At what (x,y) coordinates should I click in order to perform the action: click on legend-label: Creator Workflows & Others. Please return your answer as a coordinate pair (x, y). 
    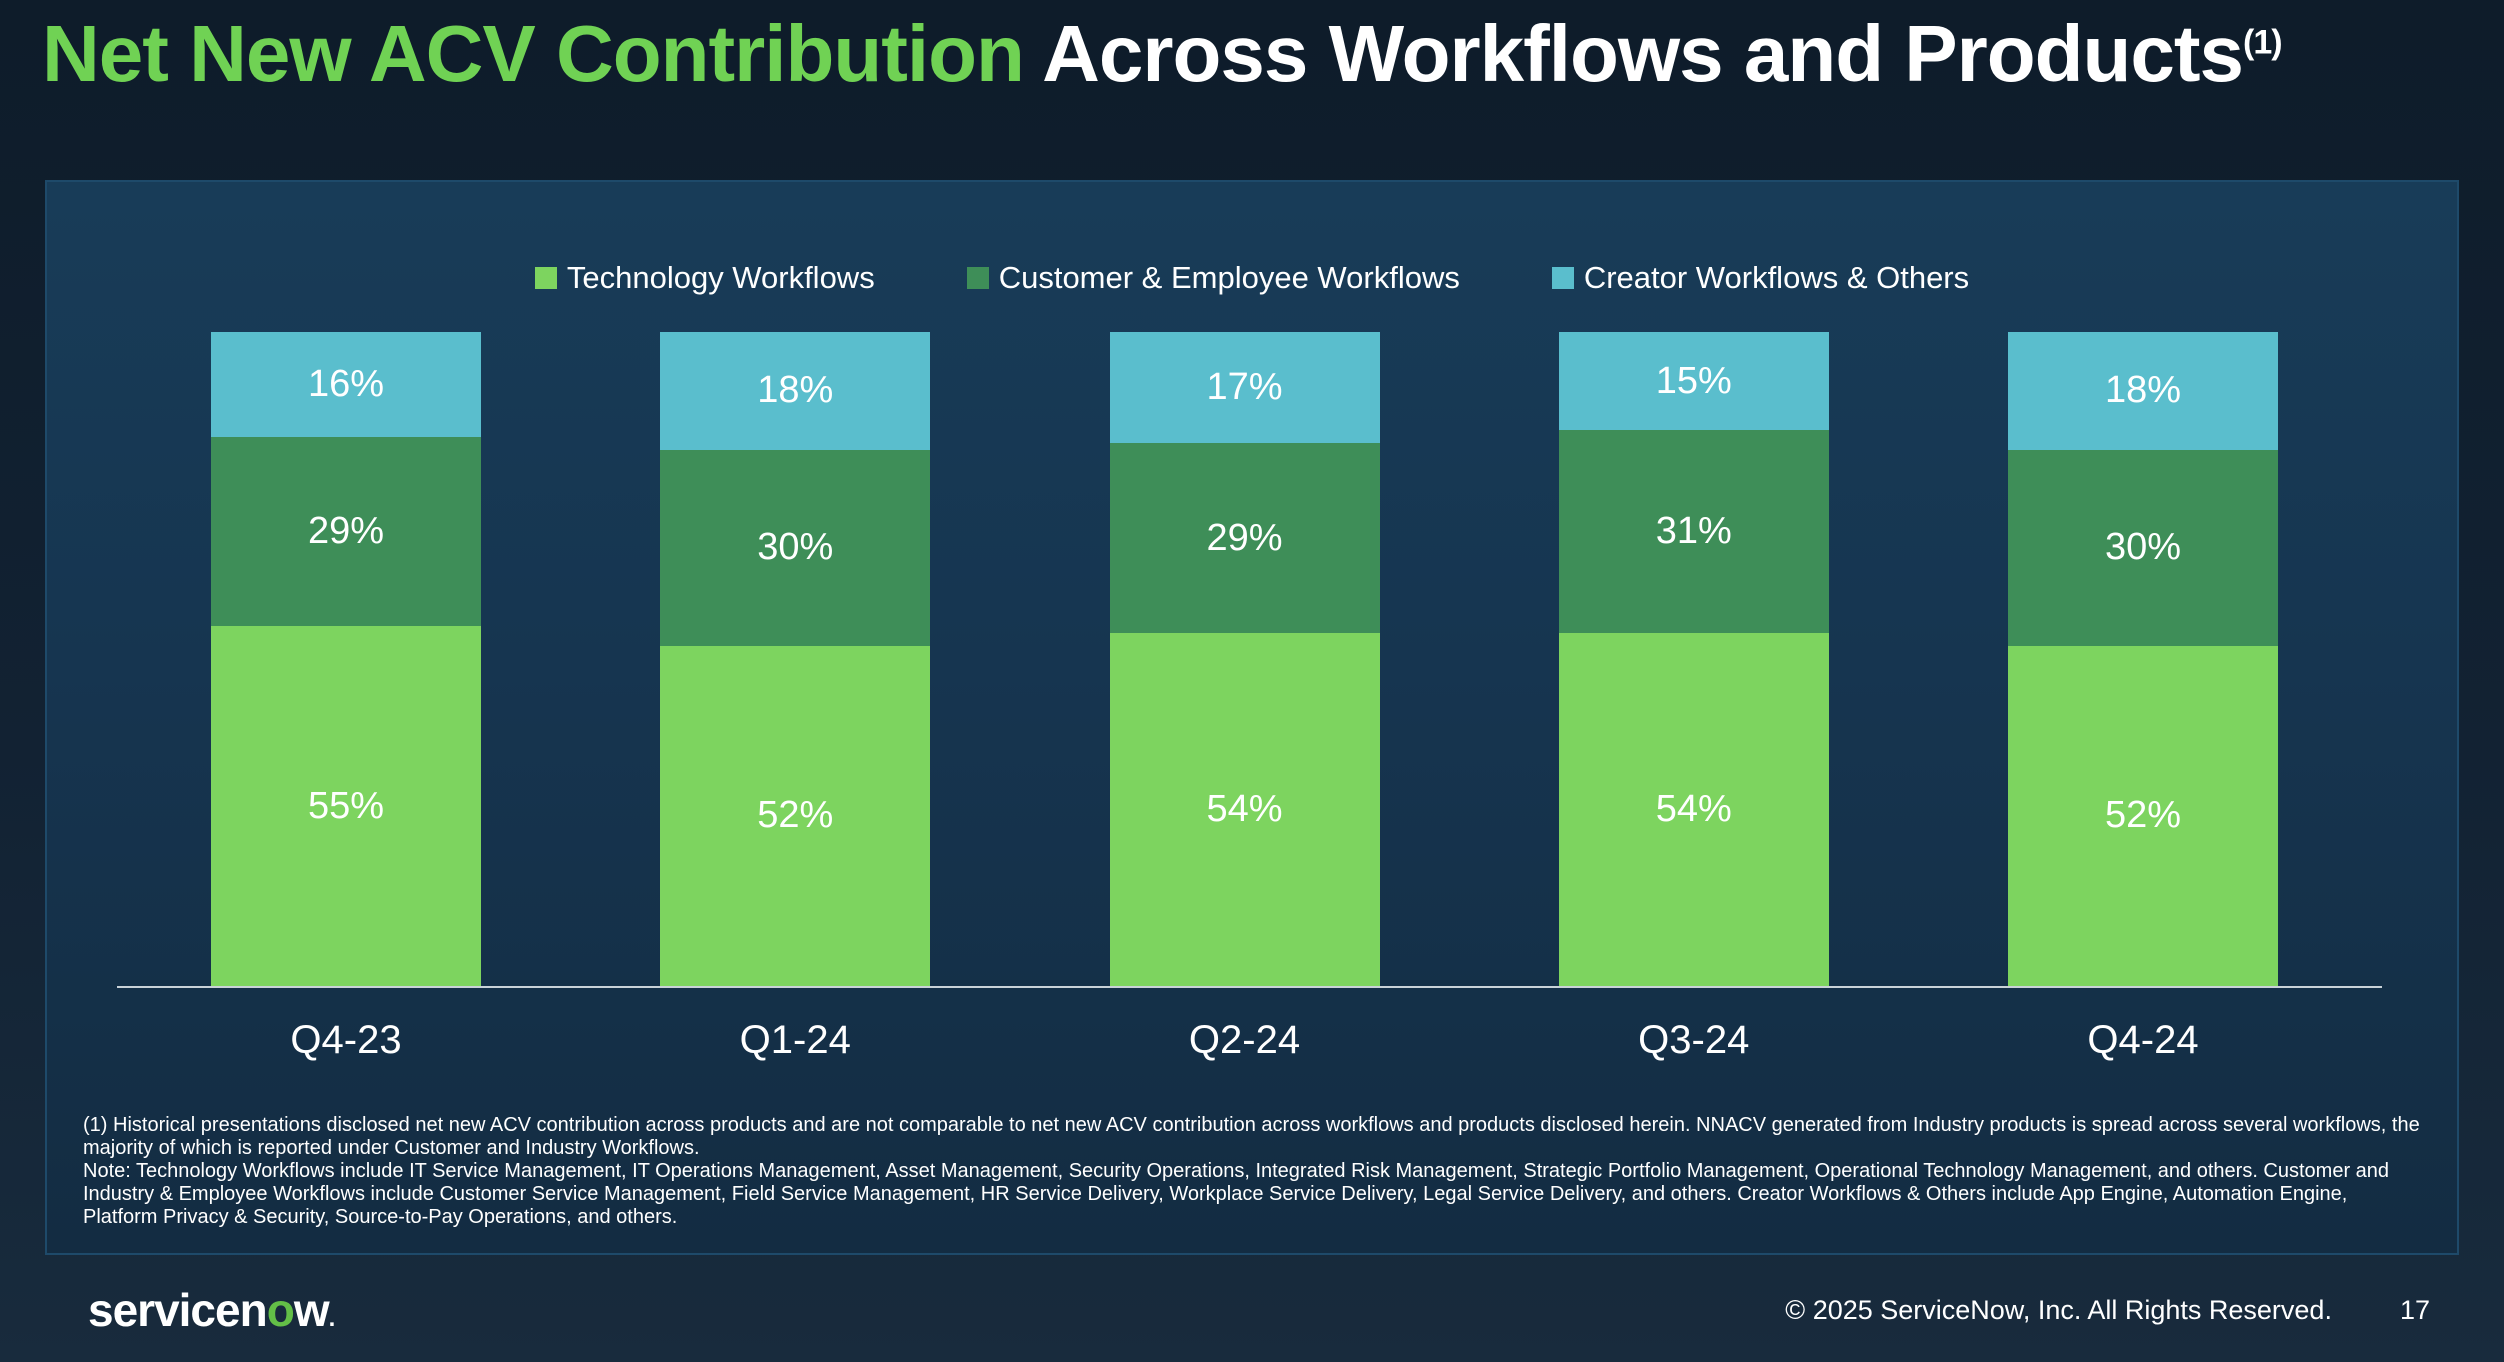
    Looking at the image, I should click on (1776, 277).